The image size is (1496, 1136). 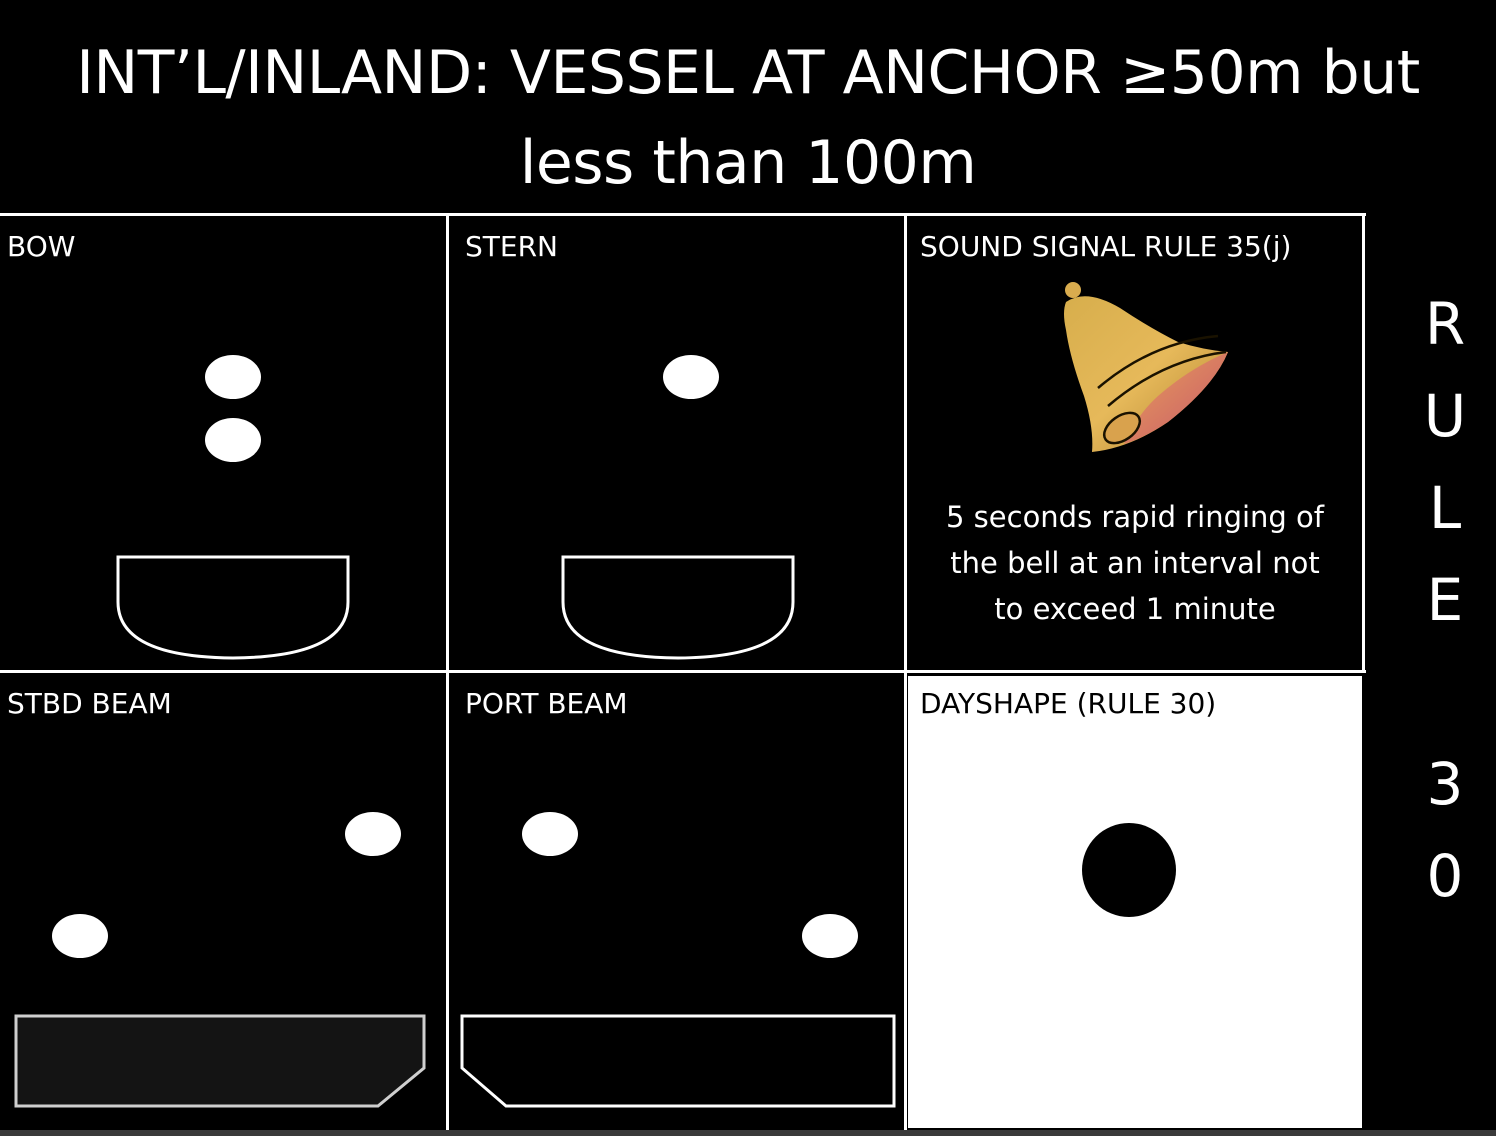 I want to click on port-beam-hull-outline, so click(x=678, y=1061).